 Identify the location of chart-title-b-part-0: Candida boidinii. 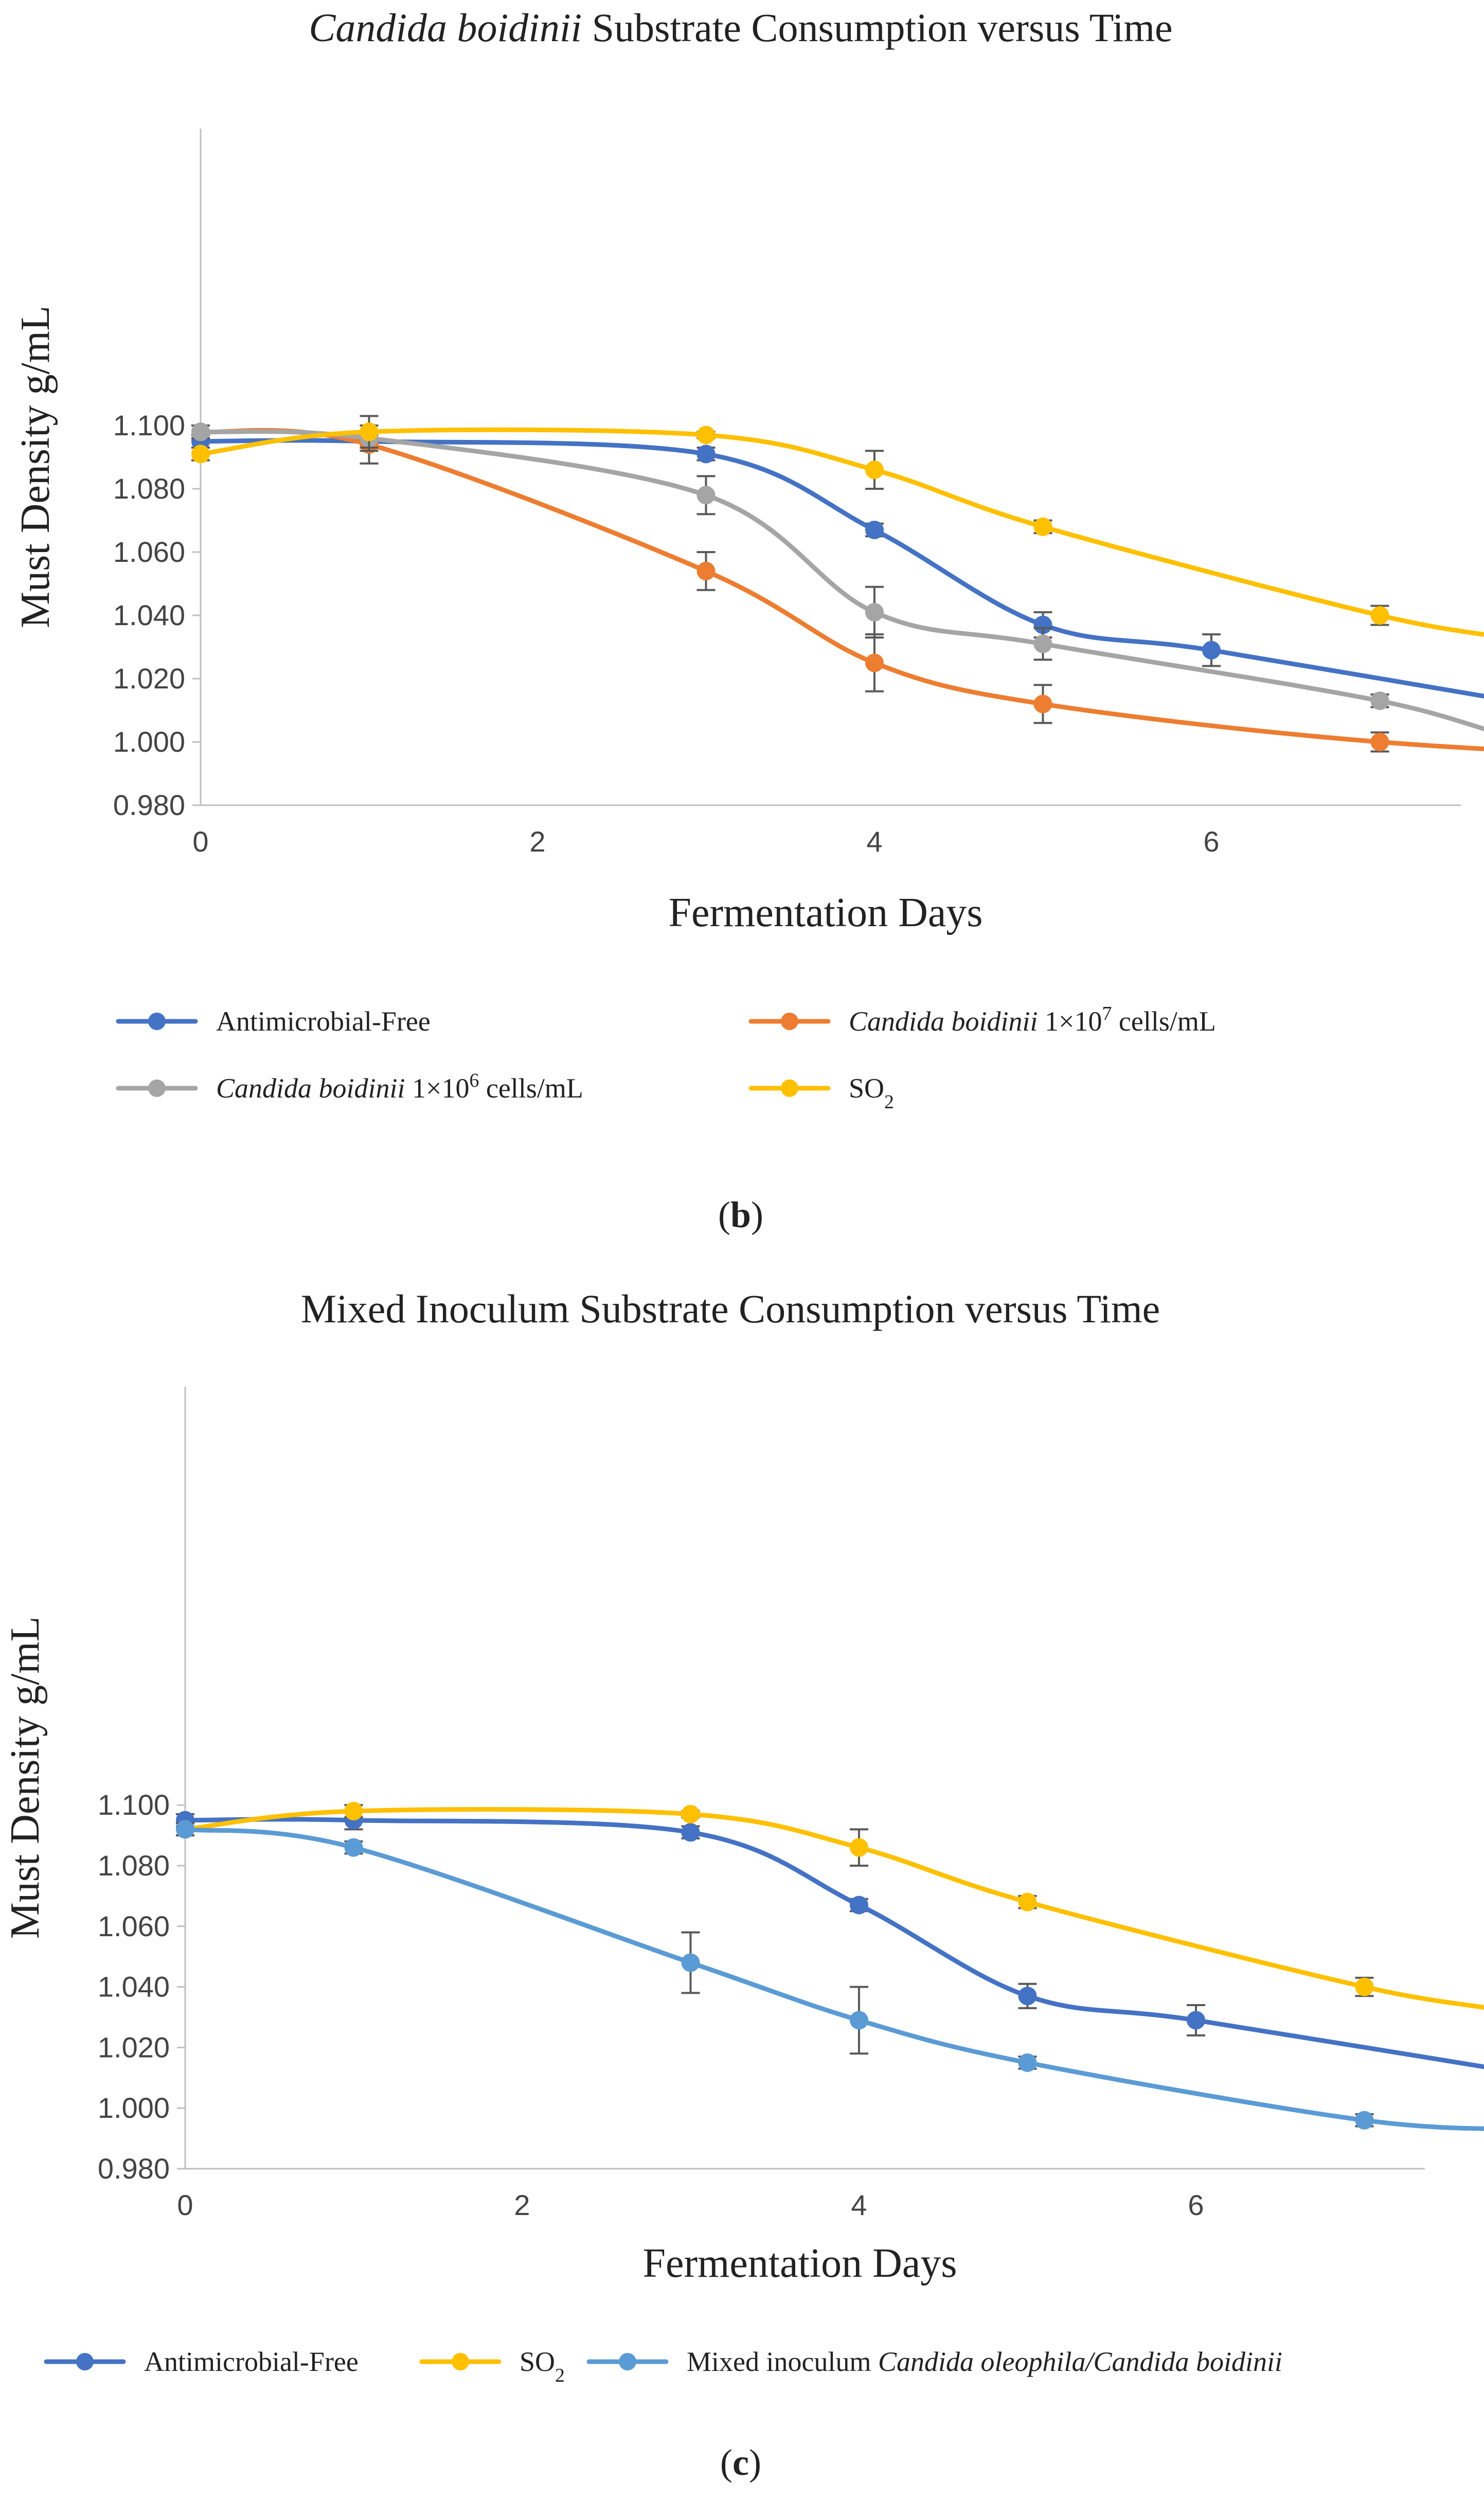
(445, 28).